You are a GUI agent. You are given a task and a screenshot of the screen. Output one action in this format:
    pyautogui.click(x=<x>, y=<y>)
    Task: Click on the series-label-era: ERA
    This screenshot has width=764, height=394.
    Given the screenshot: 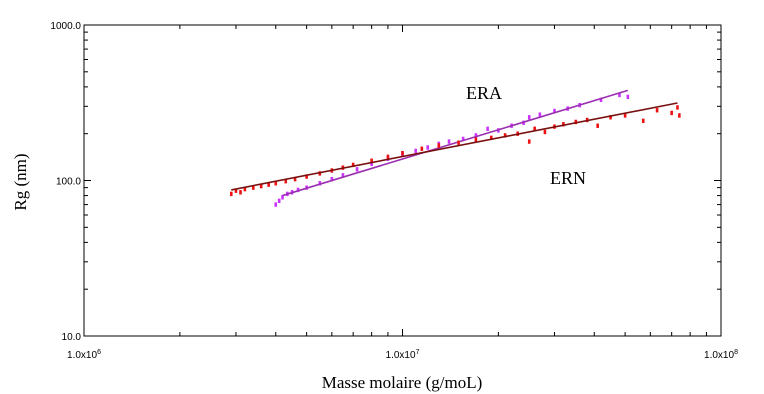 What is the action you would take?
    pyautogui.click(x=484, y=93)
    